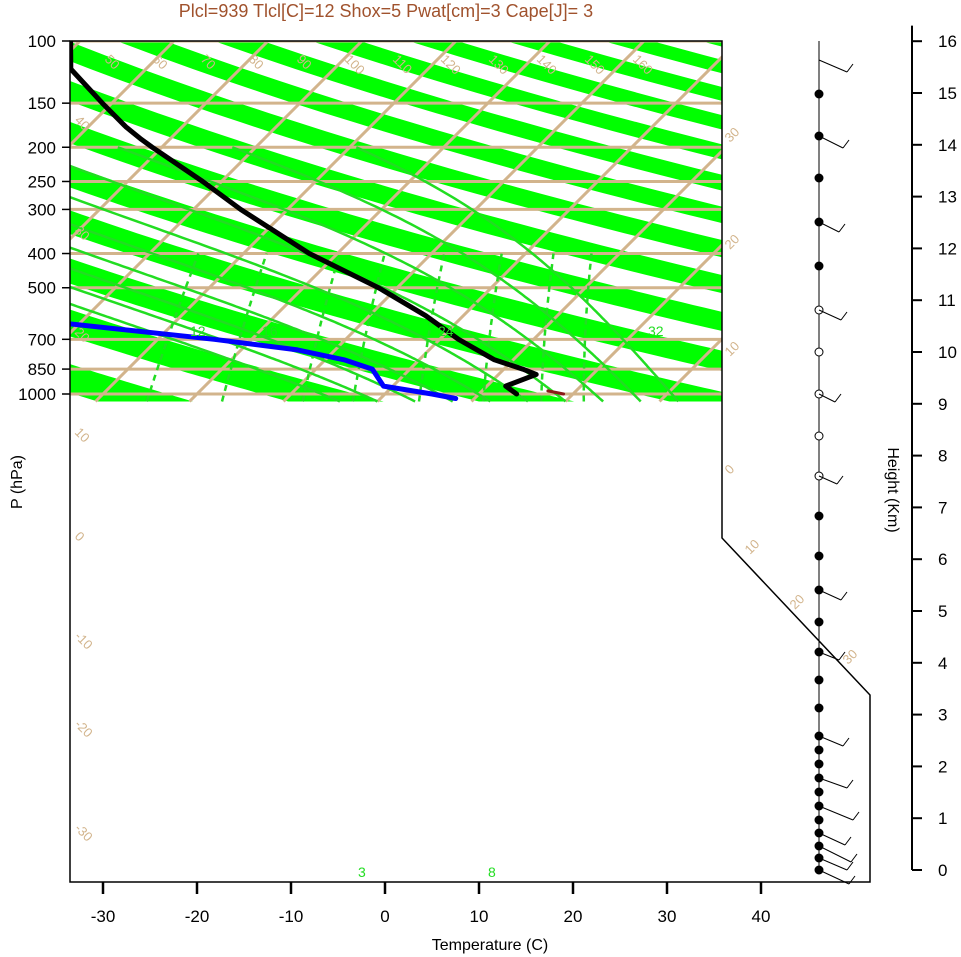 The height and width of the screenshot is (957, 961). What do you see at coordinates (42, 209) in the screenshot?
I see `pressure-tick-label: 300` at bounding box center [42, 209].